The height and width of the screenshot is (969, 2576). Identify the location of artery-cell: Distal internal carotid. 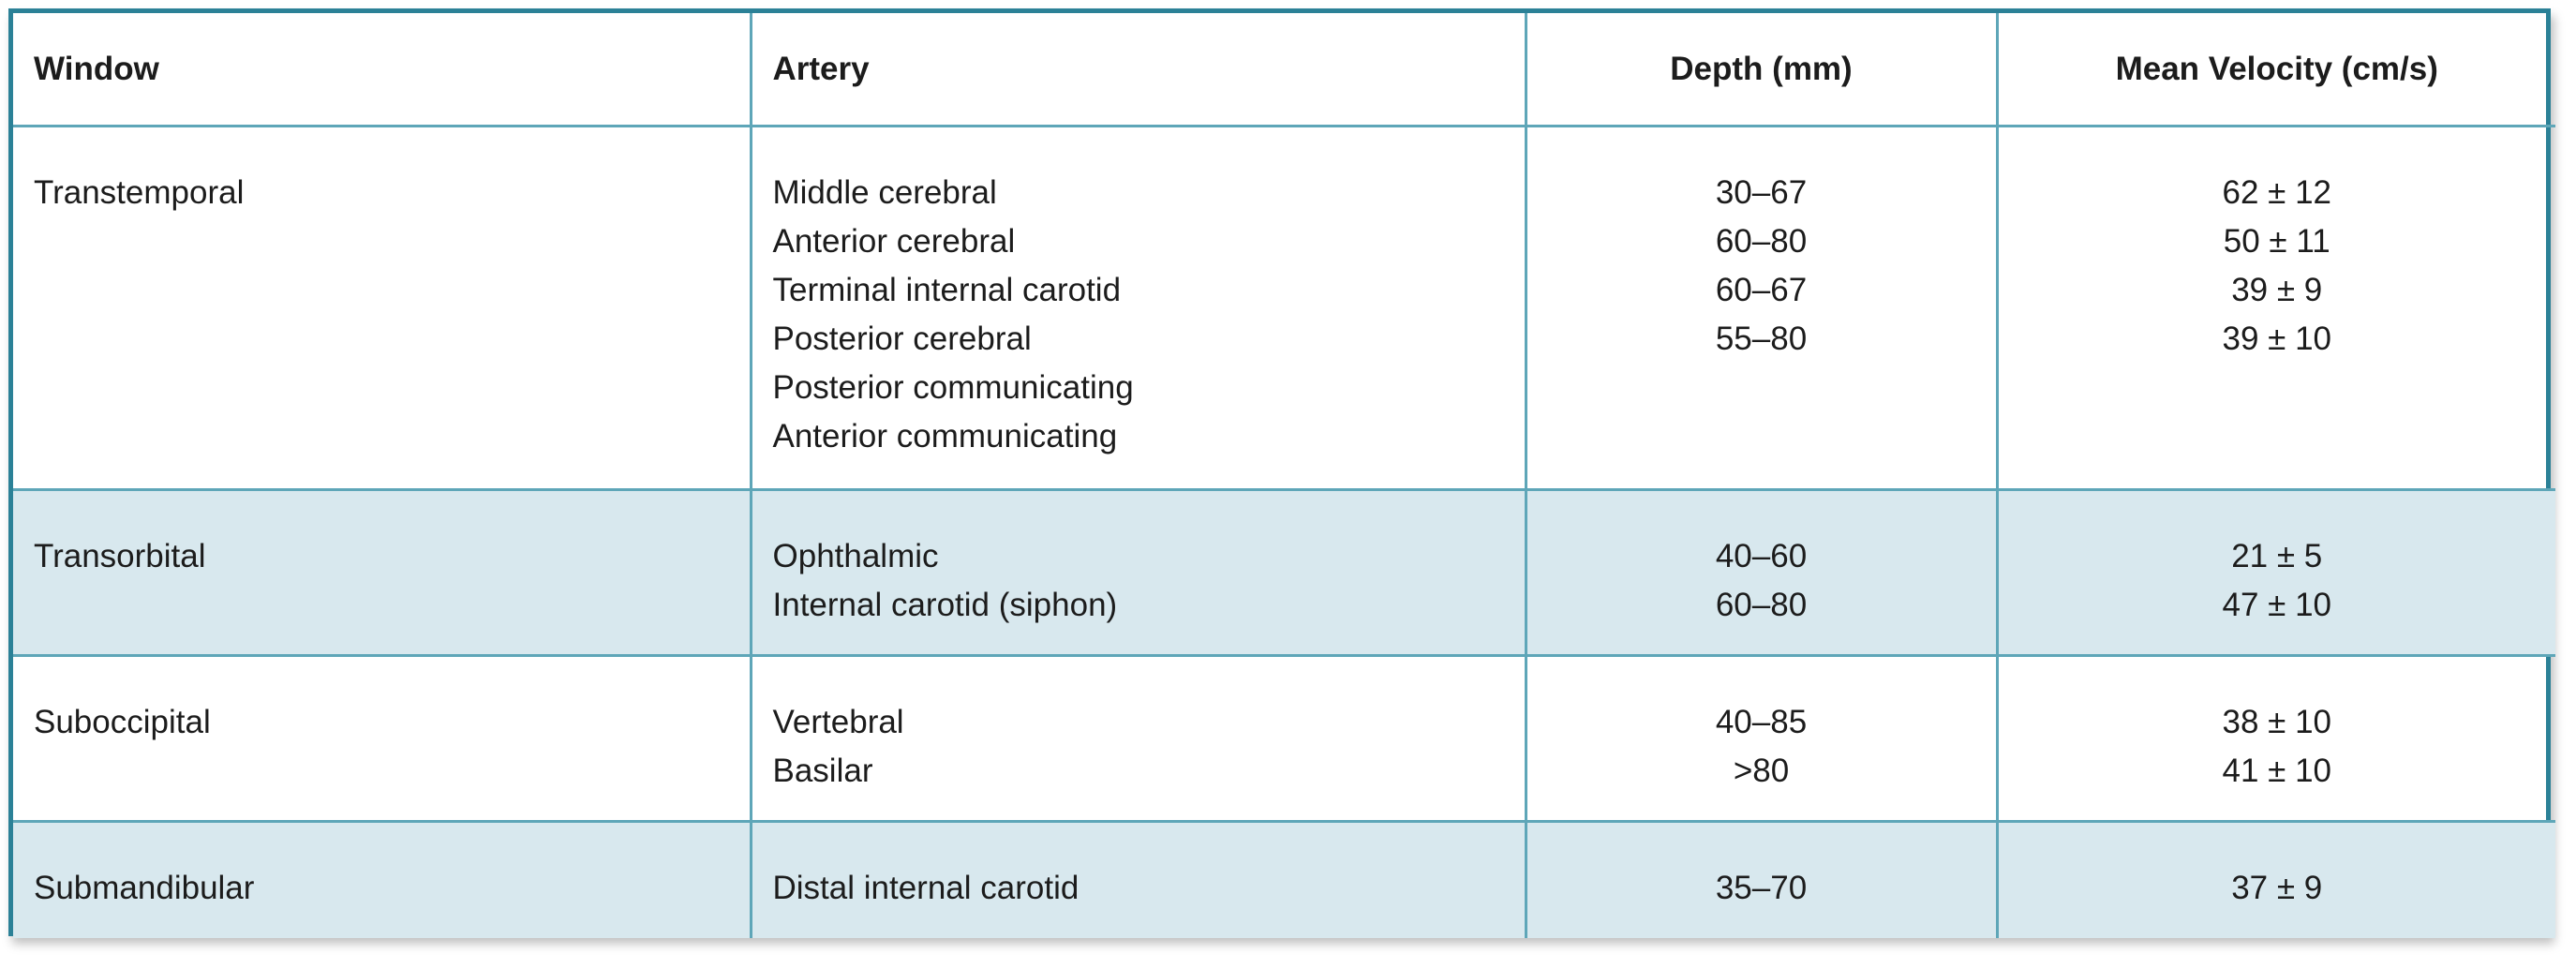
(1138, 879).